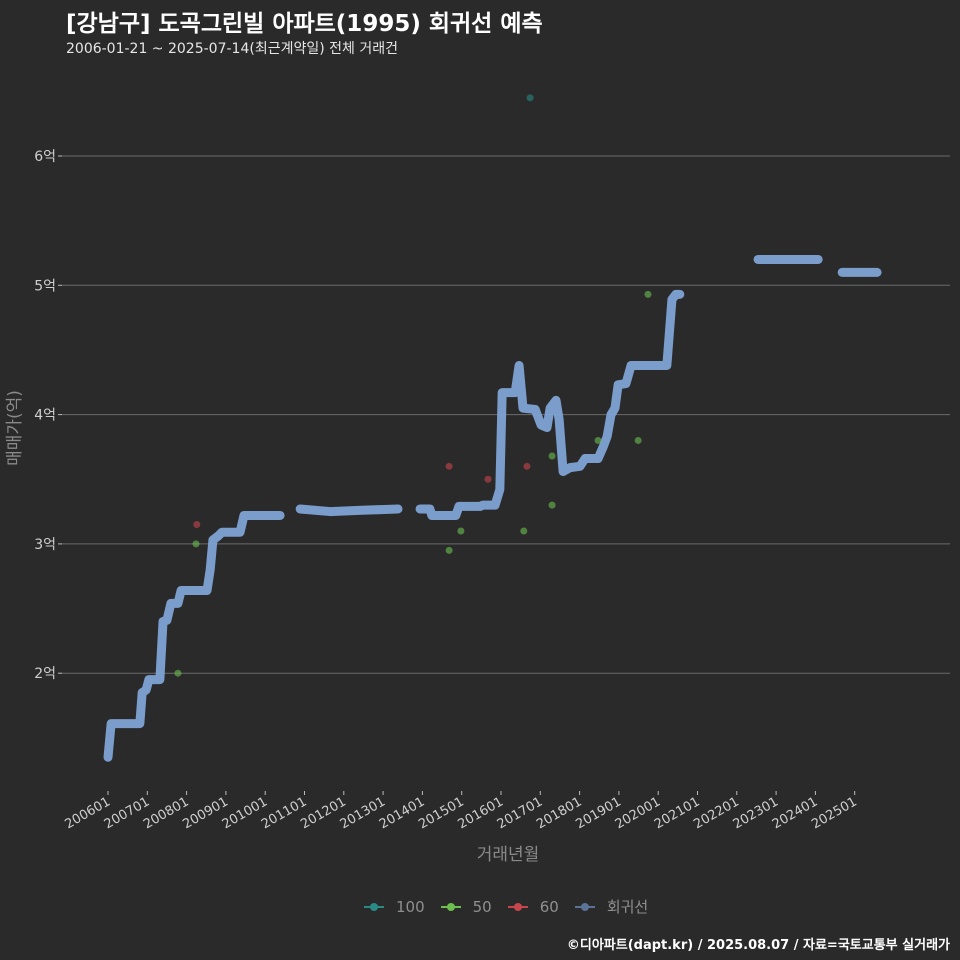  What do you see at coordinates (466, 906) in the screenshot?
I see `legend-item-50: 50` at bounding box center [466, 906].